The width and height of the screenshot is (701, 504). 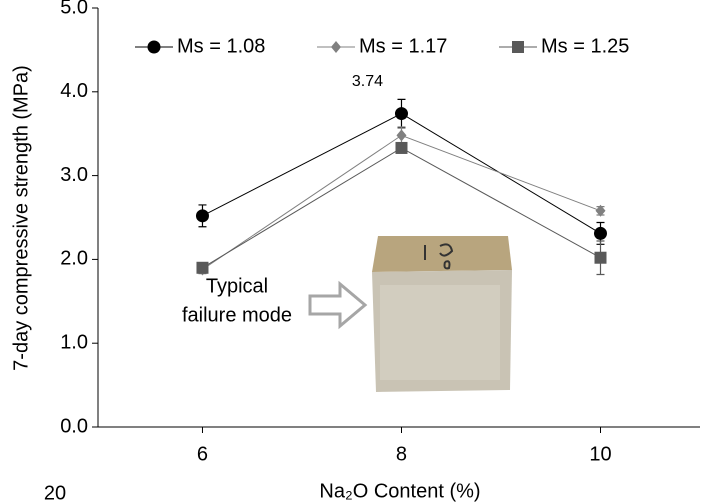 What do you see at coordinates (600, 454) in the screenshot?
I see `x-tick-label: 10` at bounding box center [600, 454].